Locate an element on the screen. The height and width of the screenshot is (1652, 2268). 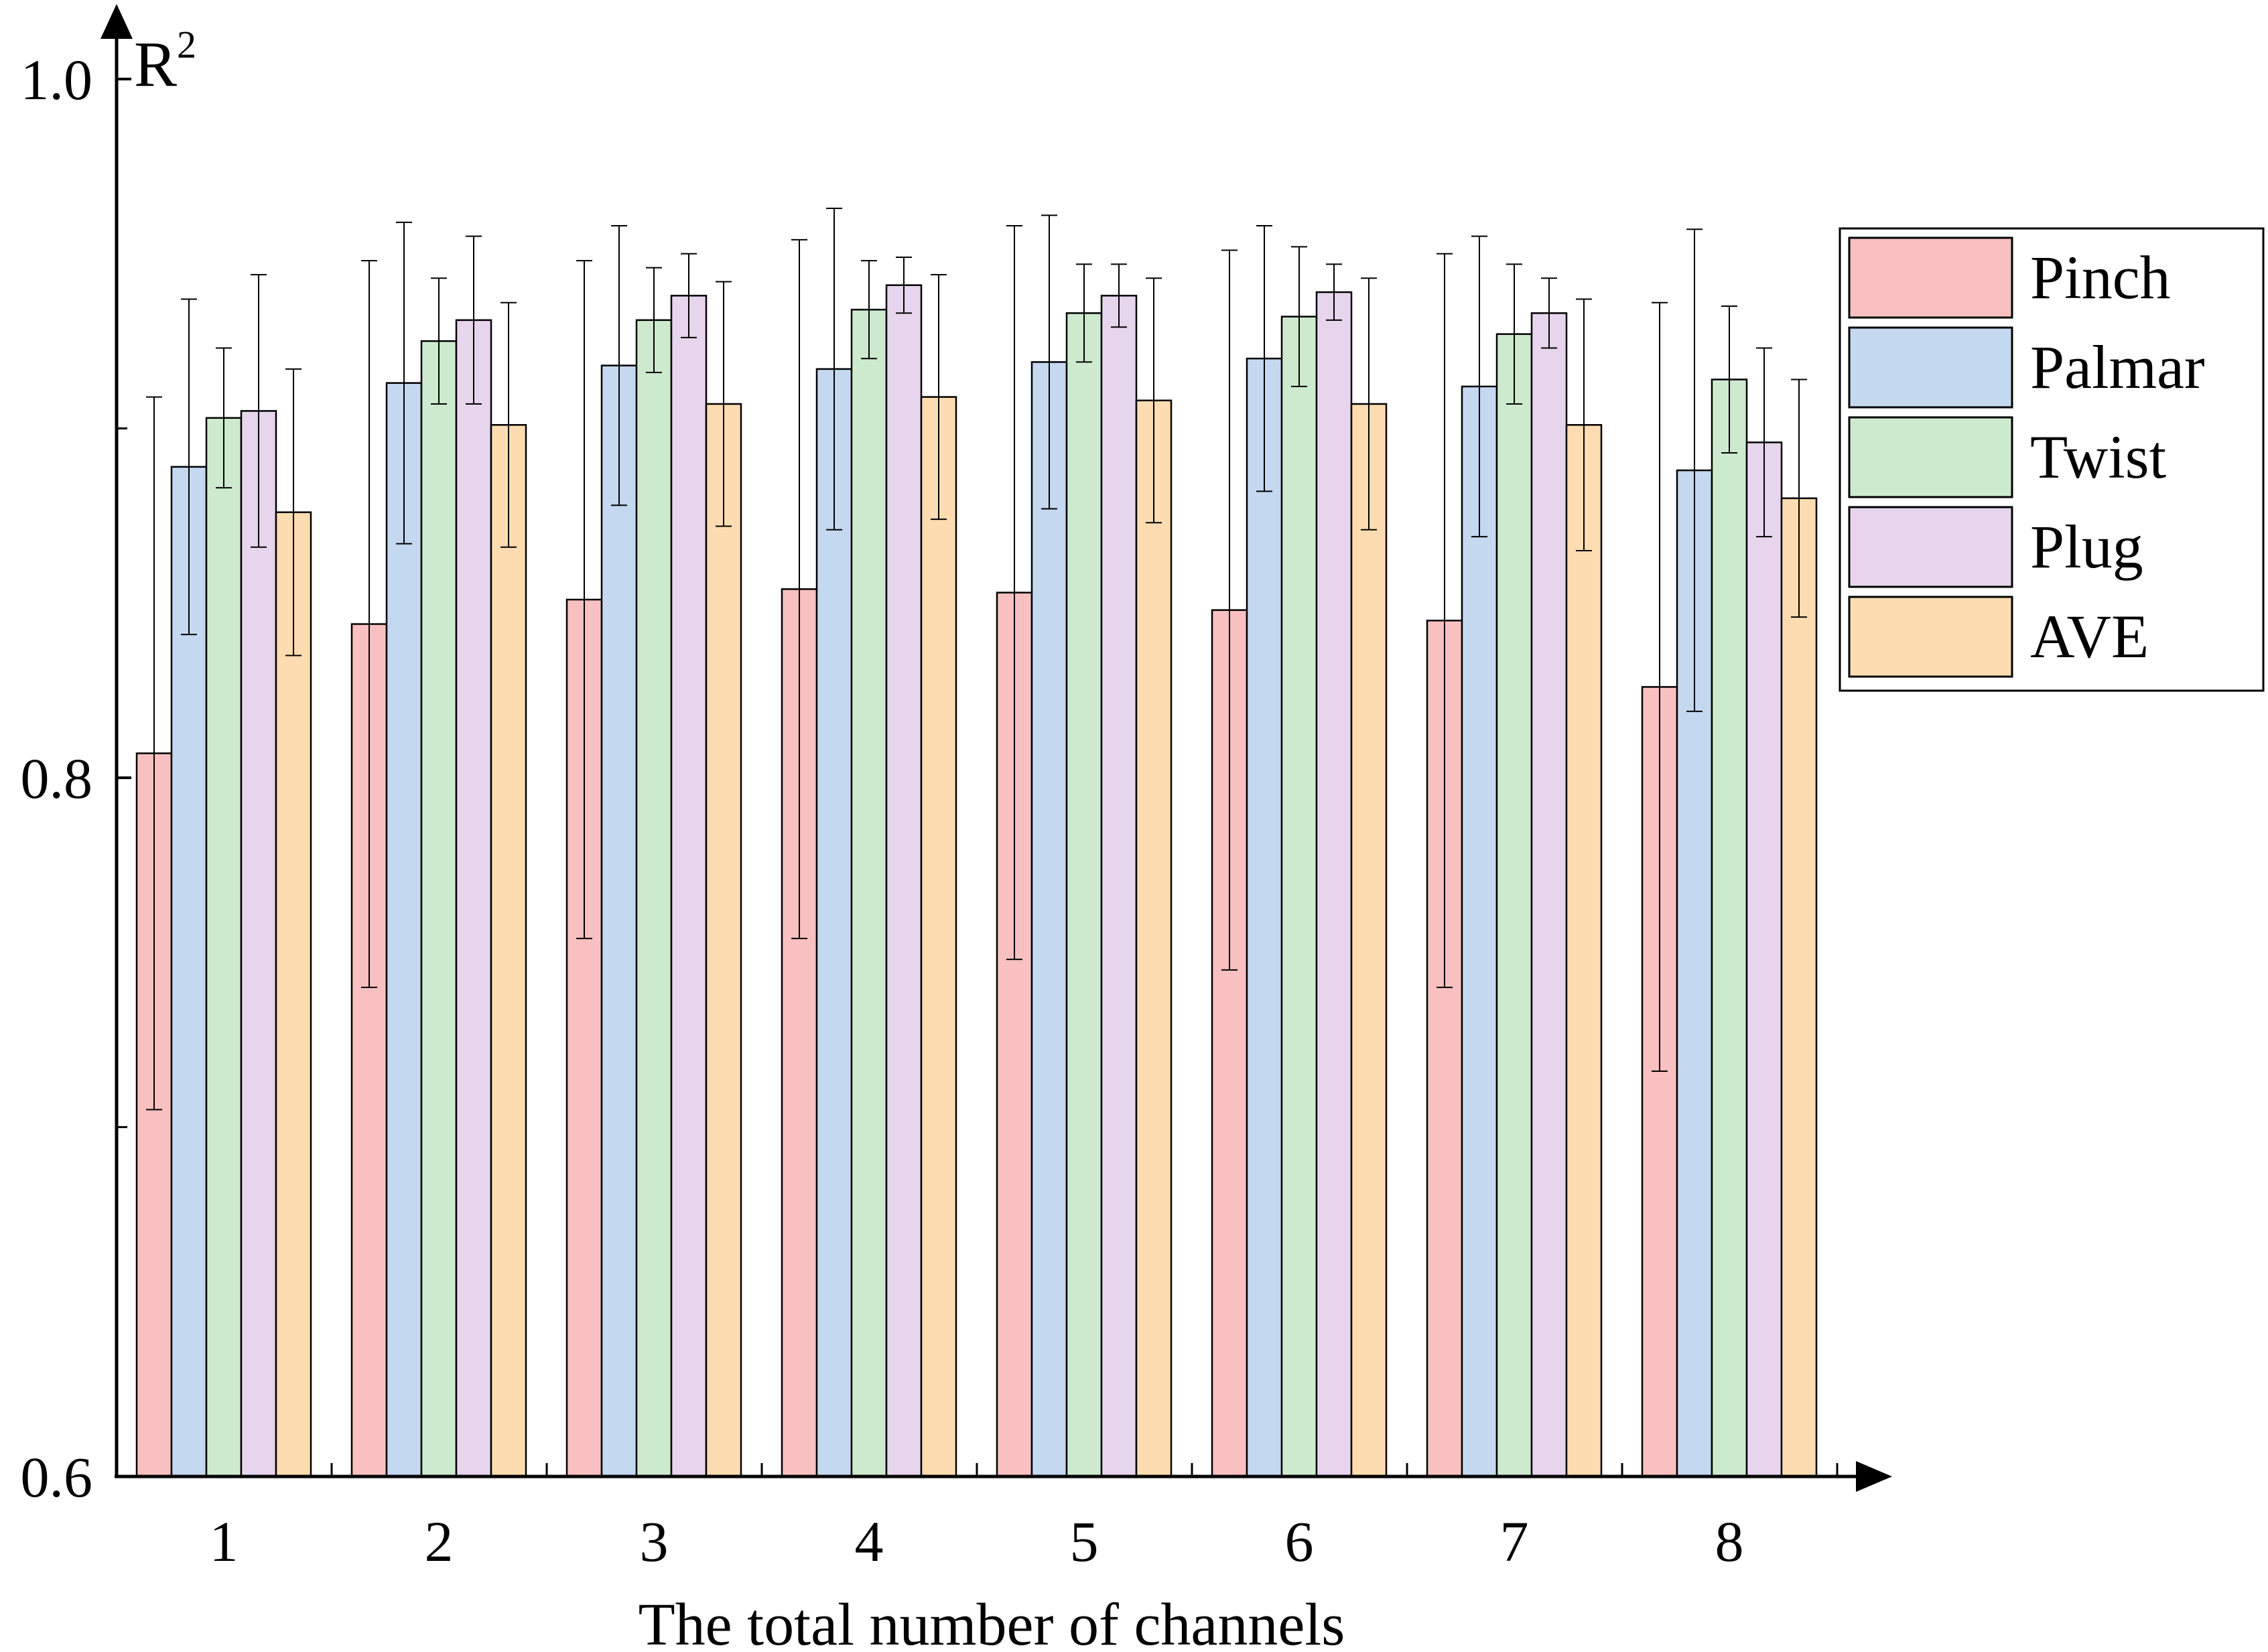
x-tick-label: 1 is located at coordinates (224, 1541).